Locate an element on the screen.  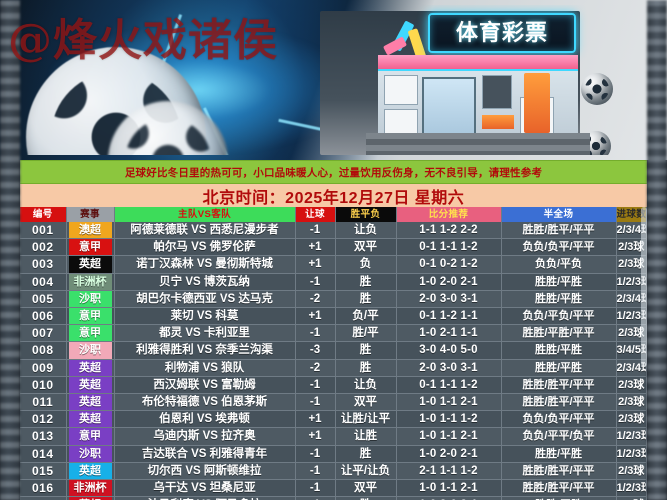
league-badge: 澳超 is located at coordinates (90, 230).